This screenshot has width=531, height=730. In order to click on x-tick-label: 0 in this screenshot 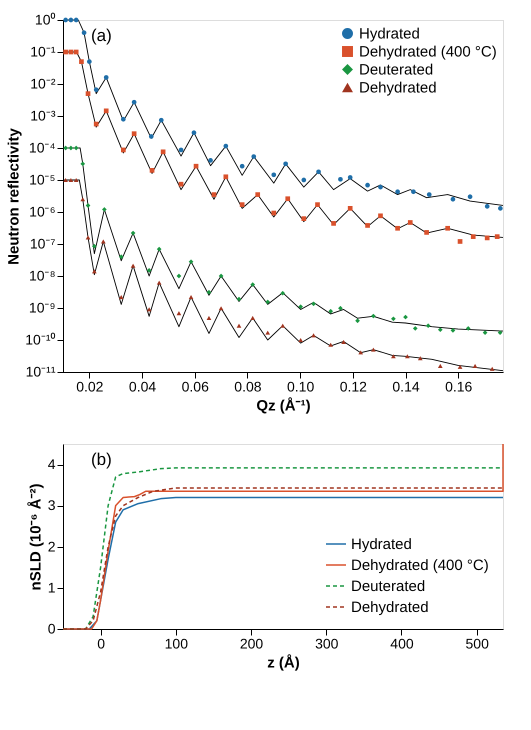, I will do `click(101, 644)`.